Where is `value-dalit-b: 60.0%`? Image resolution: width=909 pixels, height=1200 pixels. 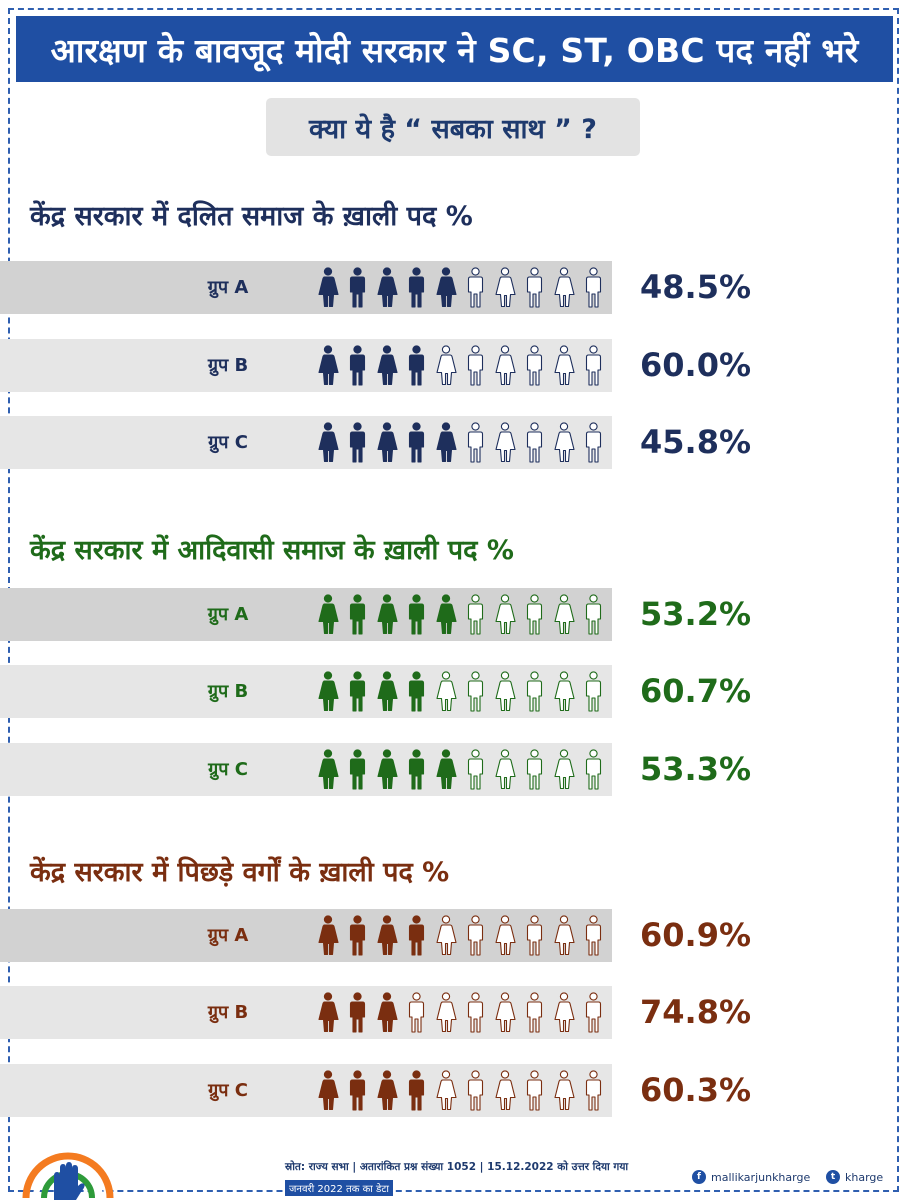
value-dalit-b: 60.0% is located at coordinates (696, 365).